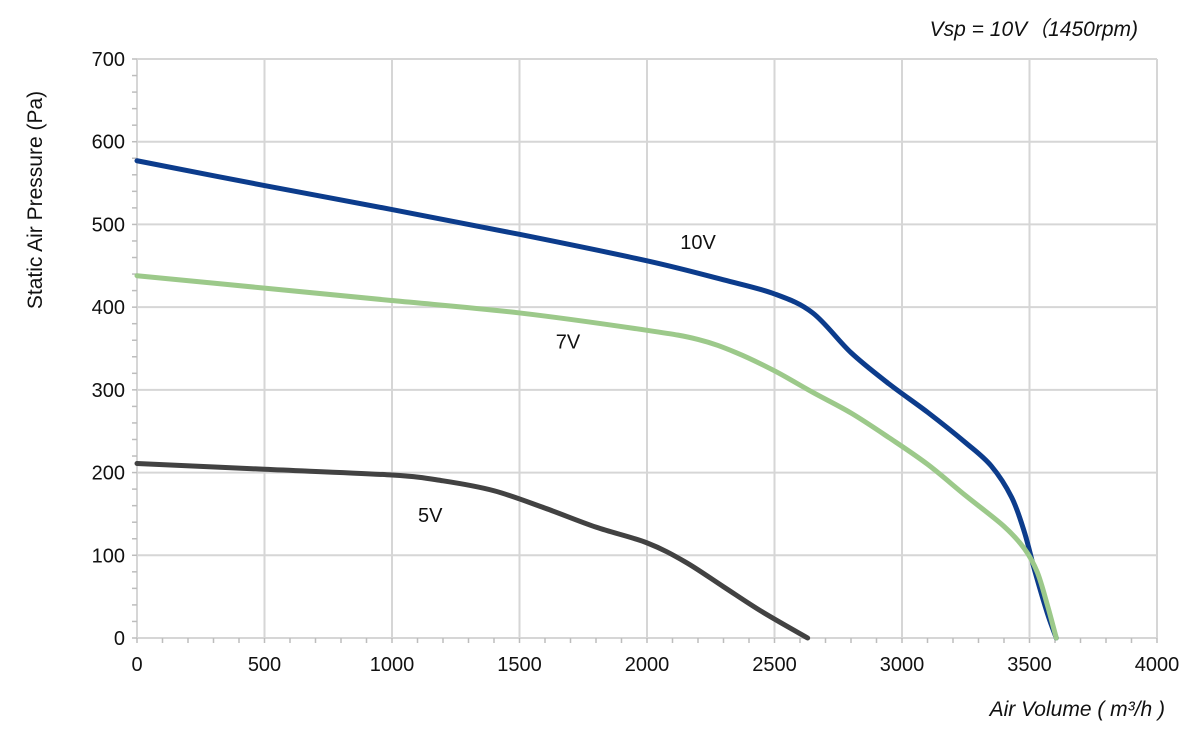  I want to click on x-axis-title: Air Volume ( m³/h ), so click(1076, 709).